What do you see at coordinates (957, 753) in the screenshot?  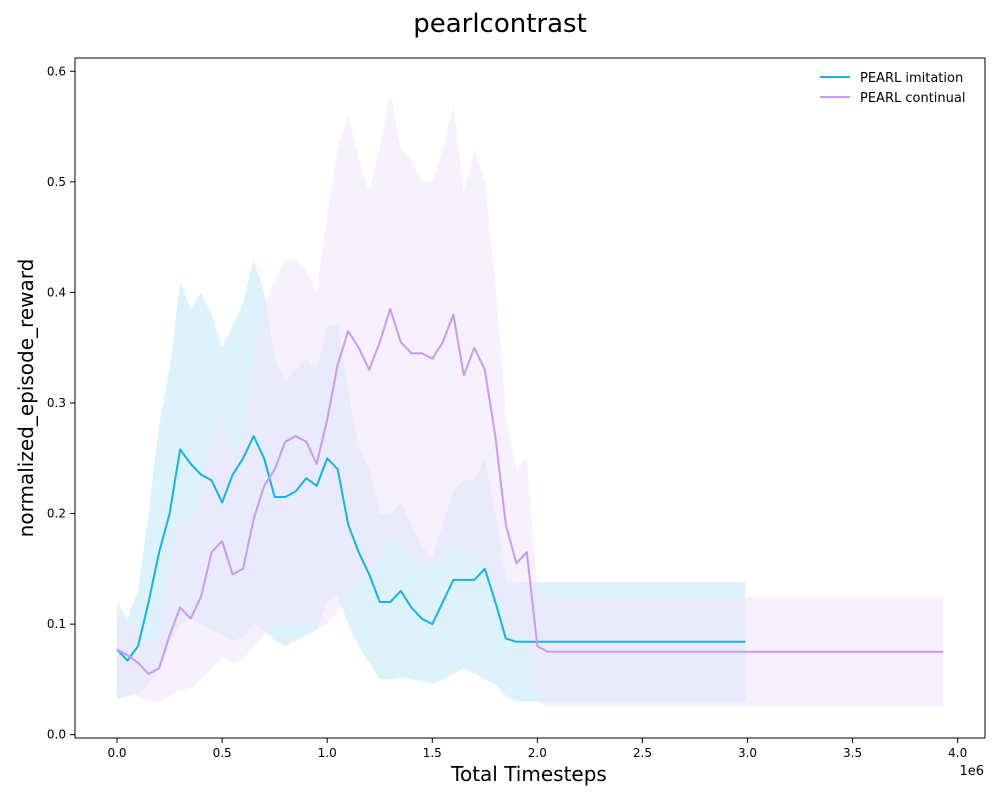 I see `x-tick-label: 4.0` at bounding box center [957, 753].